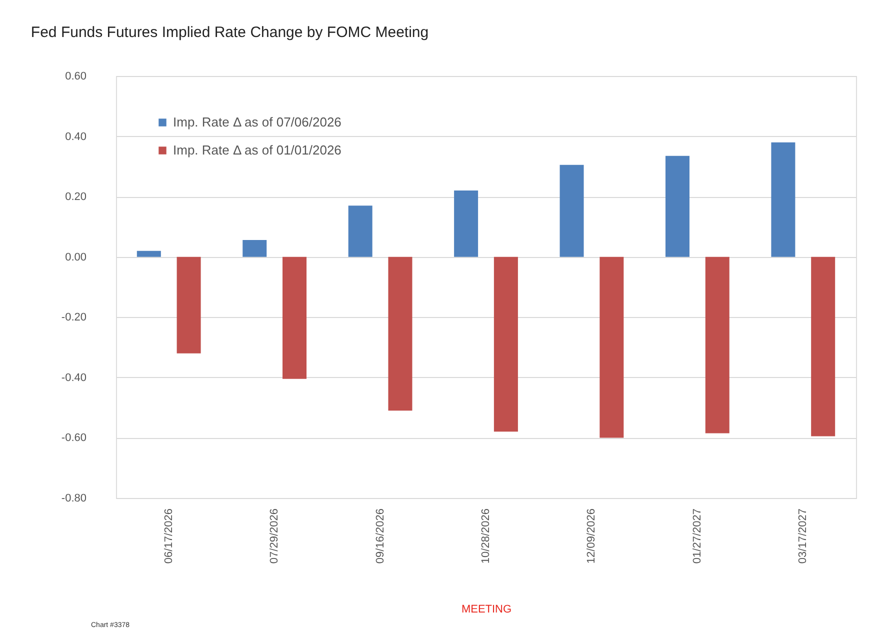  What do you see at coordinates (229, 32) in the screenshot?
I see `chart-title: Fed Funds Futures Implied Rate Change by FOMC Meeting` at bounding box center [229, 32].